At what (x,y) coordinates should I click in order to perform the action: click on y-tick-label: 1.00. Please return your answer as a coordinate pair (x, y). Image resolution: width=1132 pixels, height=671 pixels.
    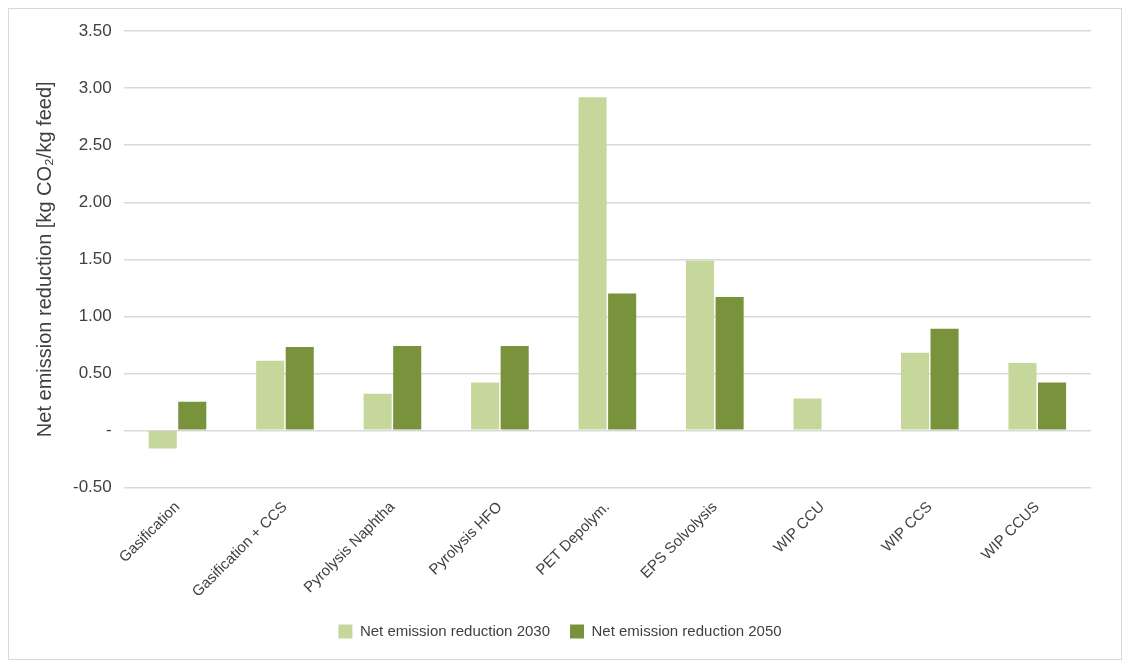
    Looking at the image, I should click on (95, 315).